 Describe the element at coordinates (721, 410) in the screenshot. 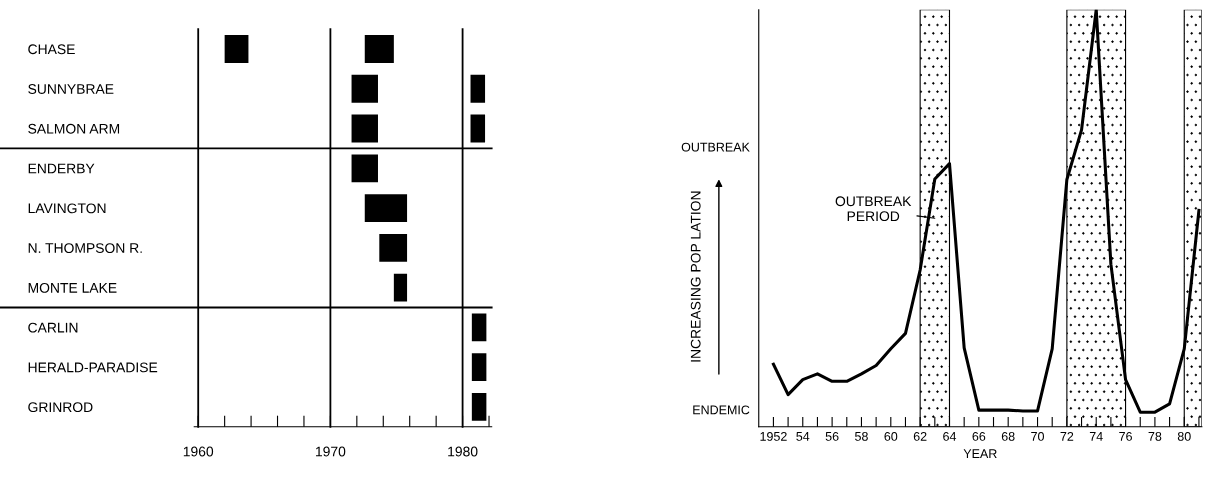

I see `text: ENDEMIC` at that location.